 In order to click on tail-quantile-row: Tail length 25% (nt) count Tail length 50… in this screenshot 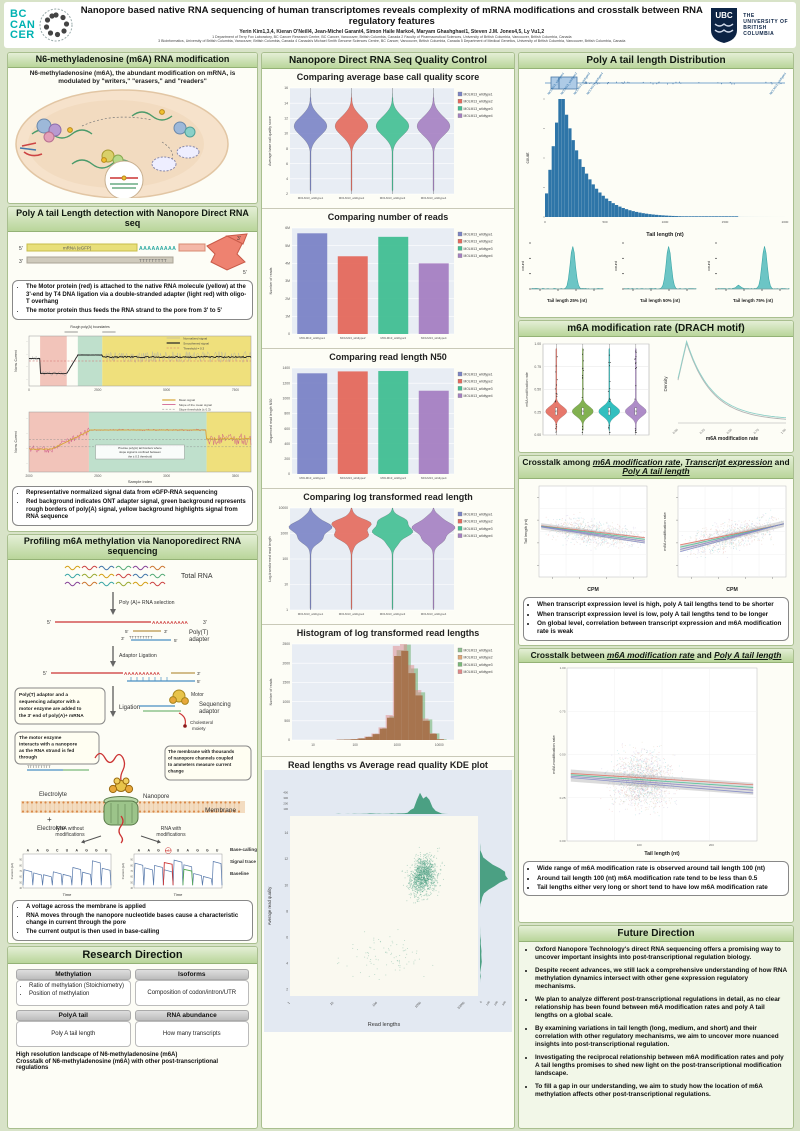, I will do `click(656, 272)`.